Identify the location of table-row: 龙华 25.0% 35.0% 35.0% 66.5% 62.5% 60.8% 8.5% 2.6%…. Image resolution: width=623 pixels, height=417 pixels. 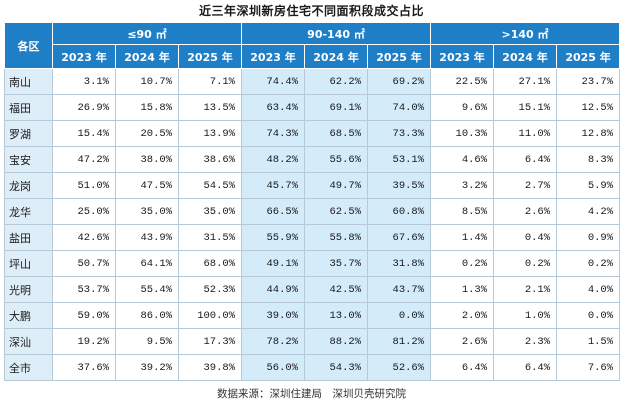
(312, 211).